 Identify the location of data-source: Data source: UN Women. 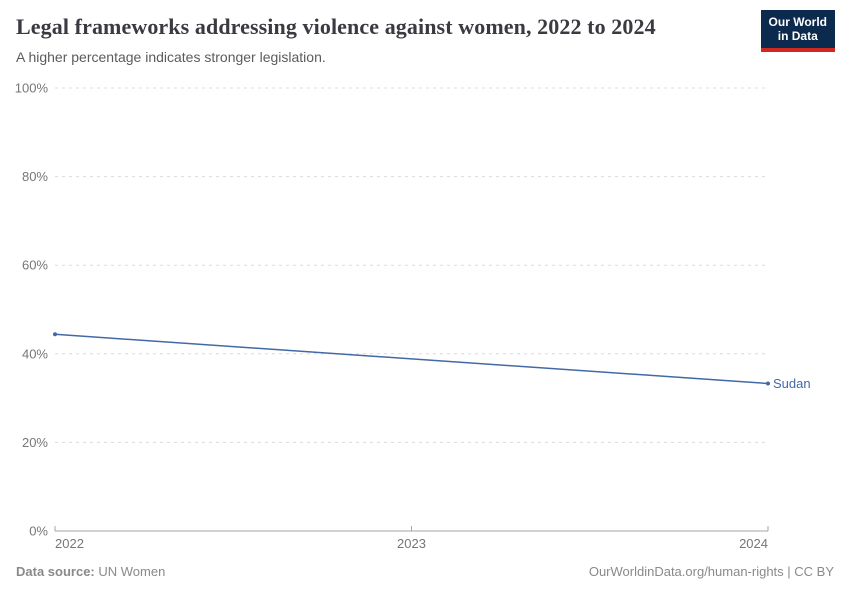
(90, 571).